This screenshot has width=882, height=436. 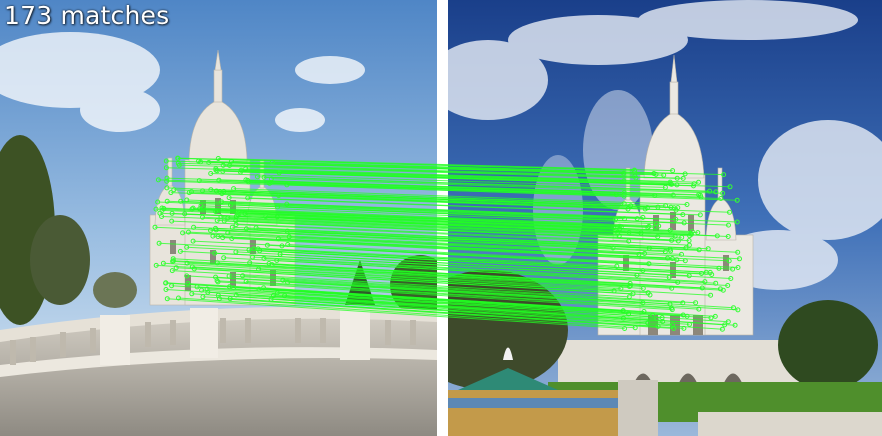 What do you see at coordinates (790, 424) in the screenshot?
I see `right-railing` at bounding box center [790, 424].